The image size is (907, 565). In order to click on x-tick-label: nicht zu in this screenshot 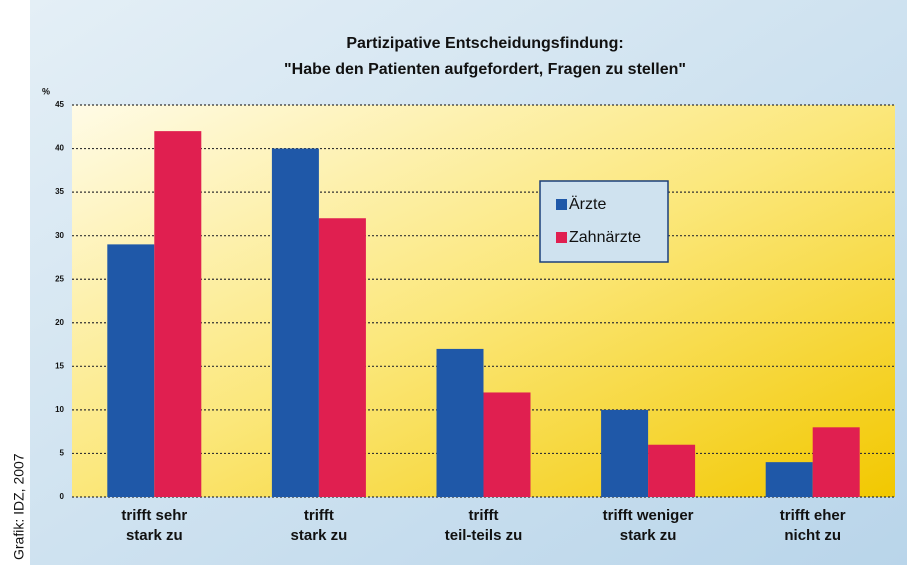, I will do `click(812, 535)`.